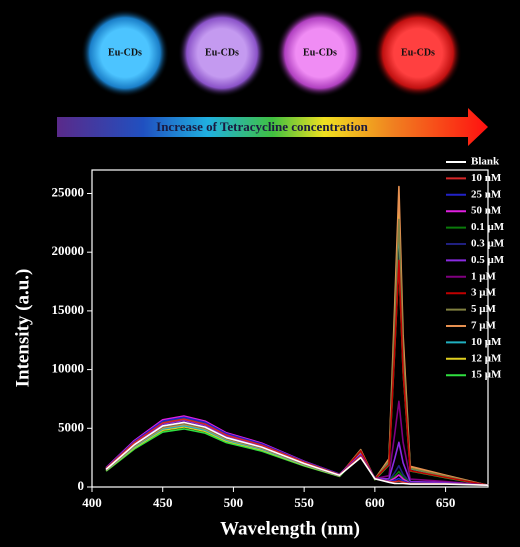  What do you see at coordinates (485, 162) in the screenshot?
I see `legend-label: Blank` at bounding box center [485, 162].